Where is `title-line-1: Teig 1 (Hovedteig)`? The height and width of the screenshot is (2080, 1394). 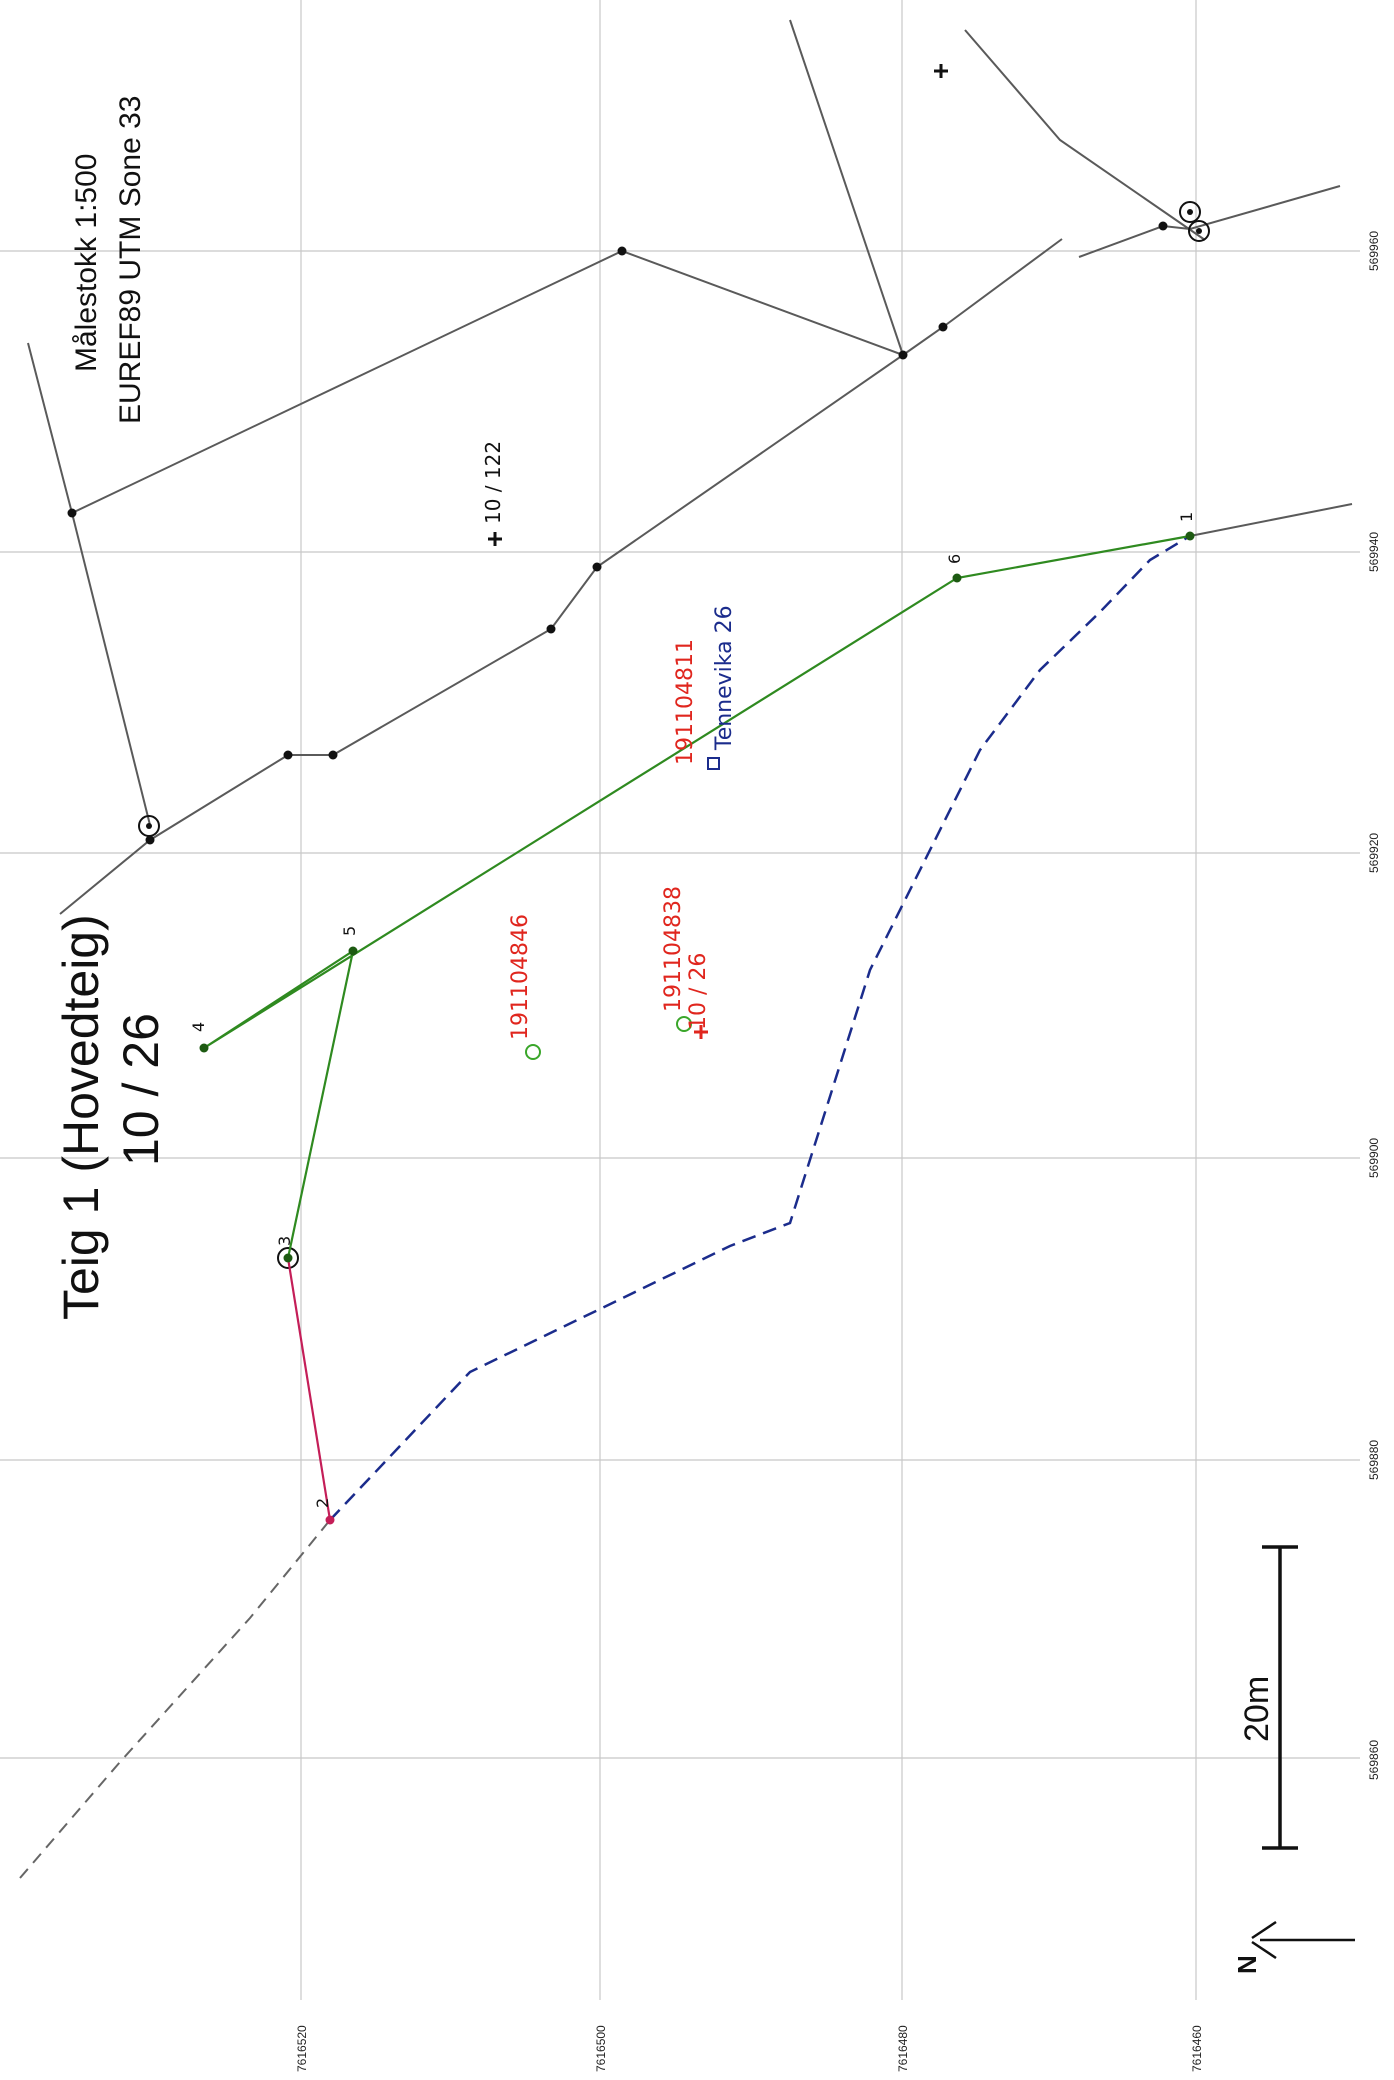
title-line-1: Teig 1 (Hovedteig) is located at coordinates (81, 1117).